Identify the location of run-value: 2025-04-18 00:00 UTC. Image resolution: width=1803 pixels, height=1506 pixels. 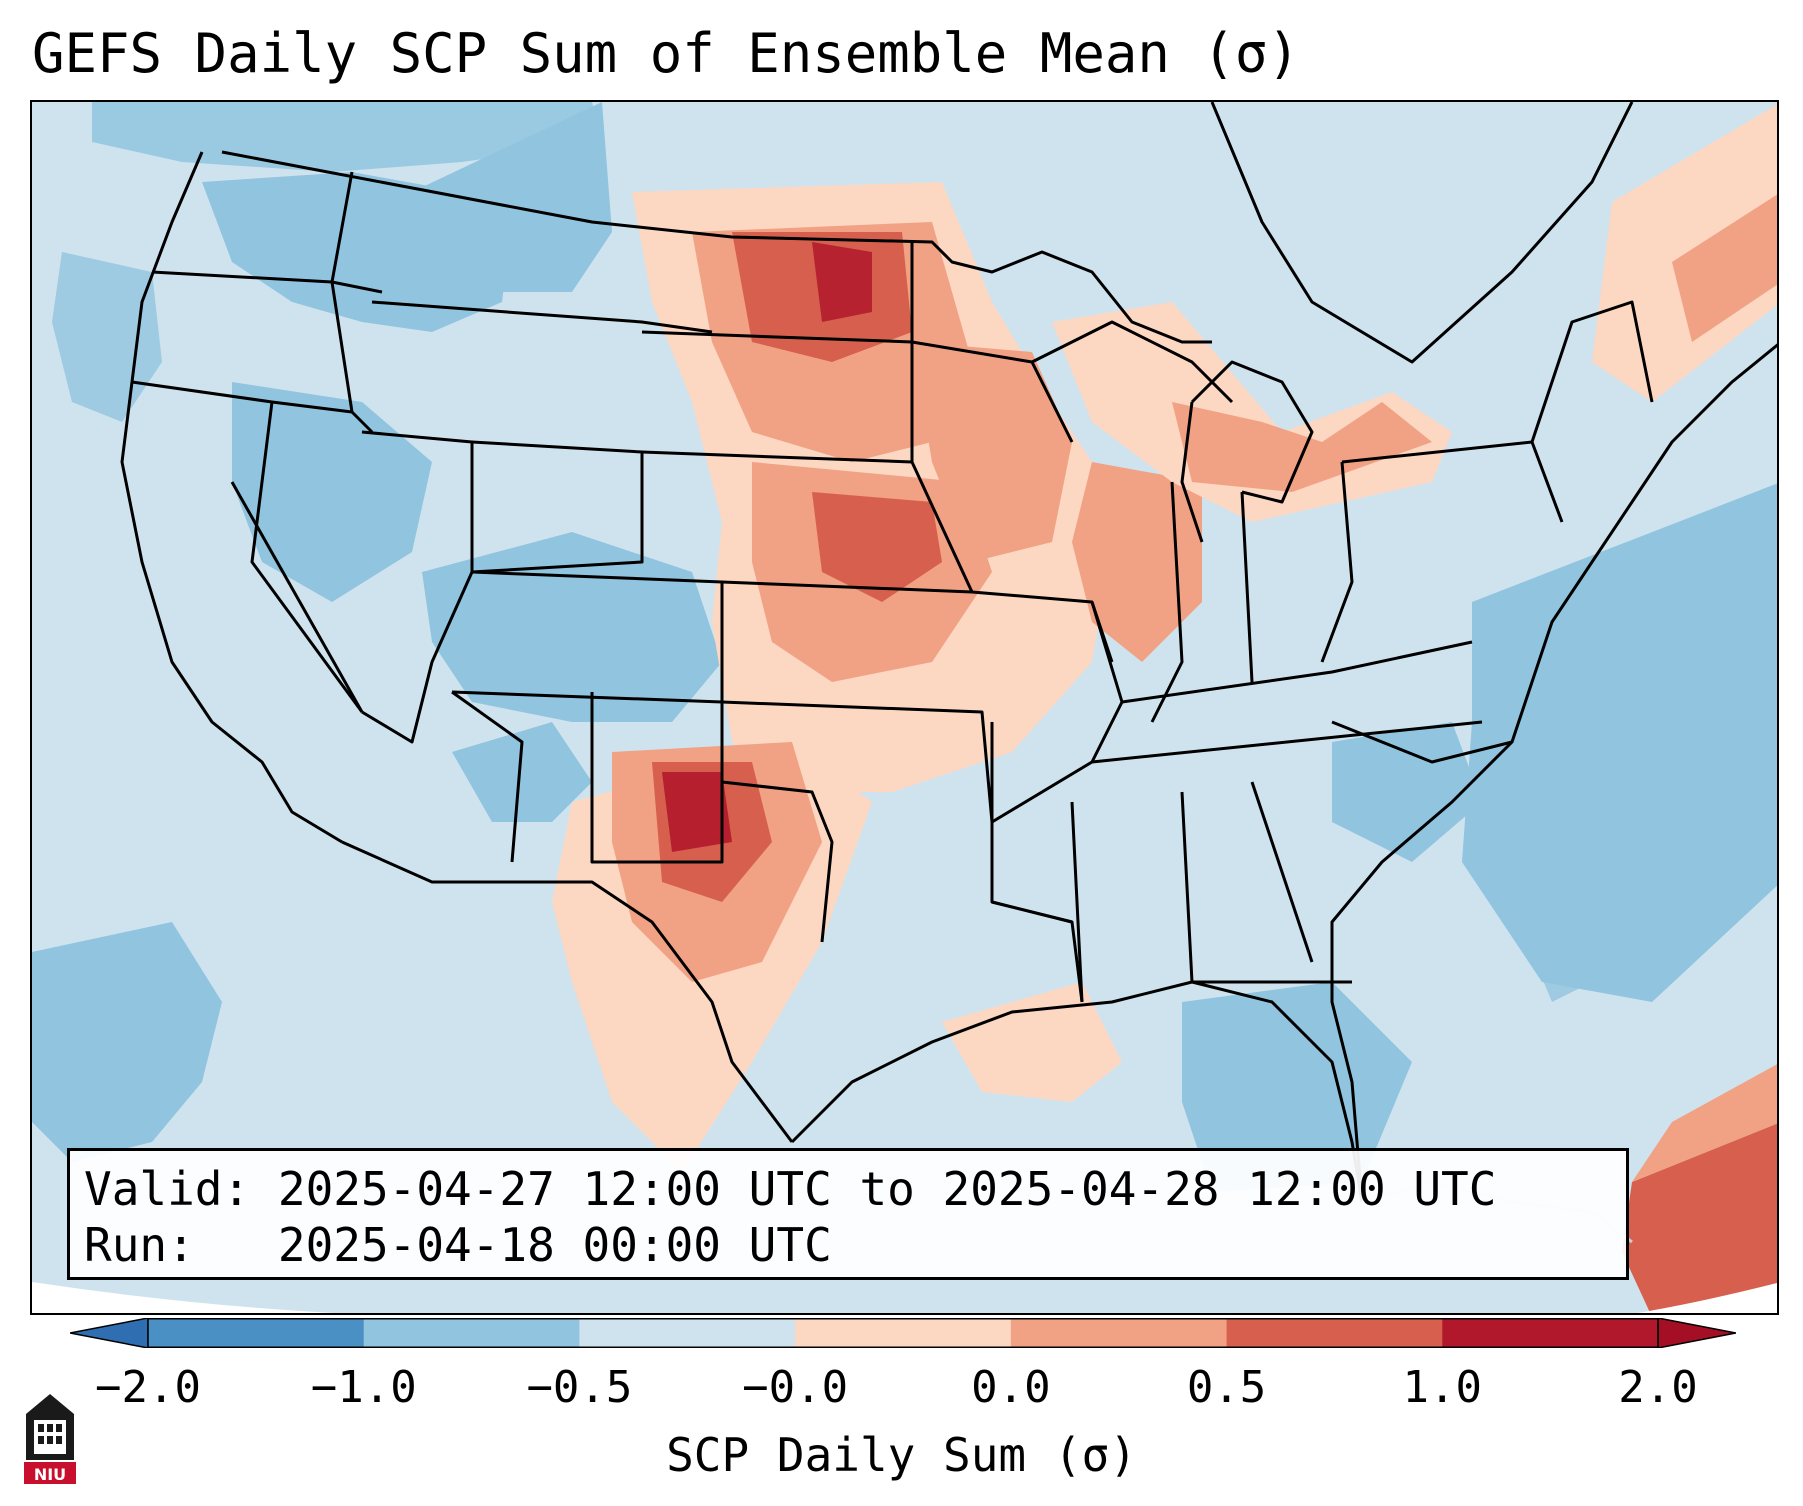
(554, 1245).